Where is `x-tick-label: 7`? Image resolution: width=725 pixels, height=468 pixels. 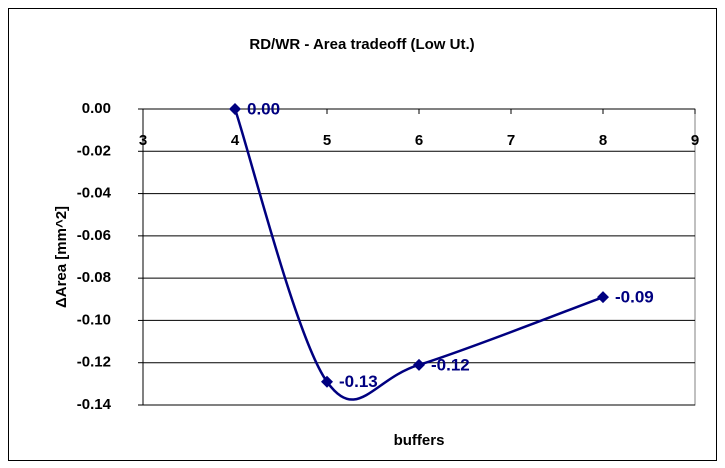
x-tick-label: 7 is located at coordinates (511, 140).